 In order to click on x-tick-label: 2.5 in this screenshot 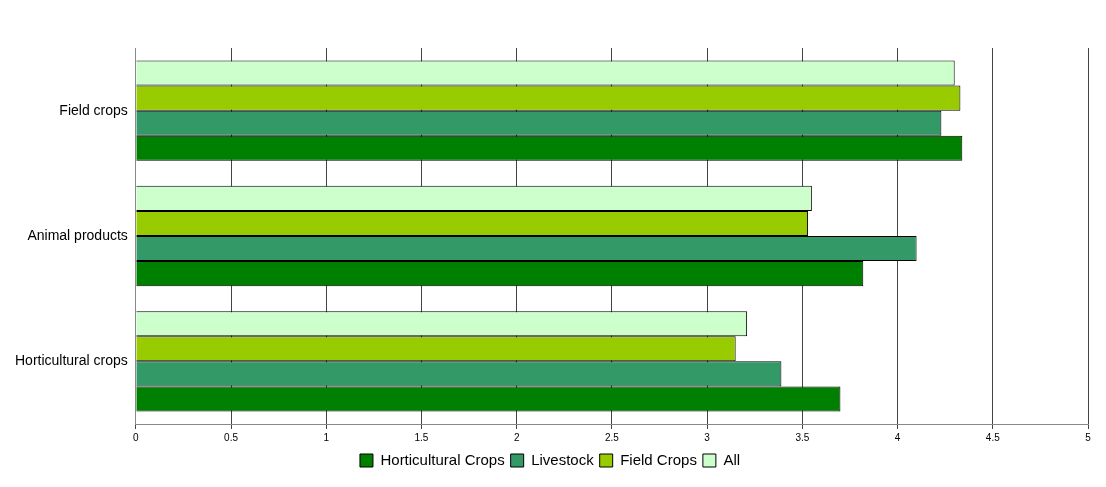, I will do `click(612, 437)`.